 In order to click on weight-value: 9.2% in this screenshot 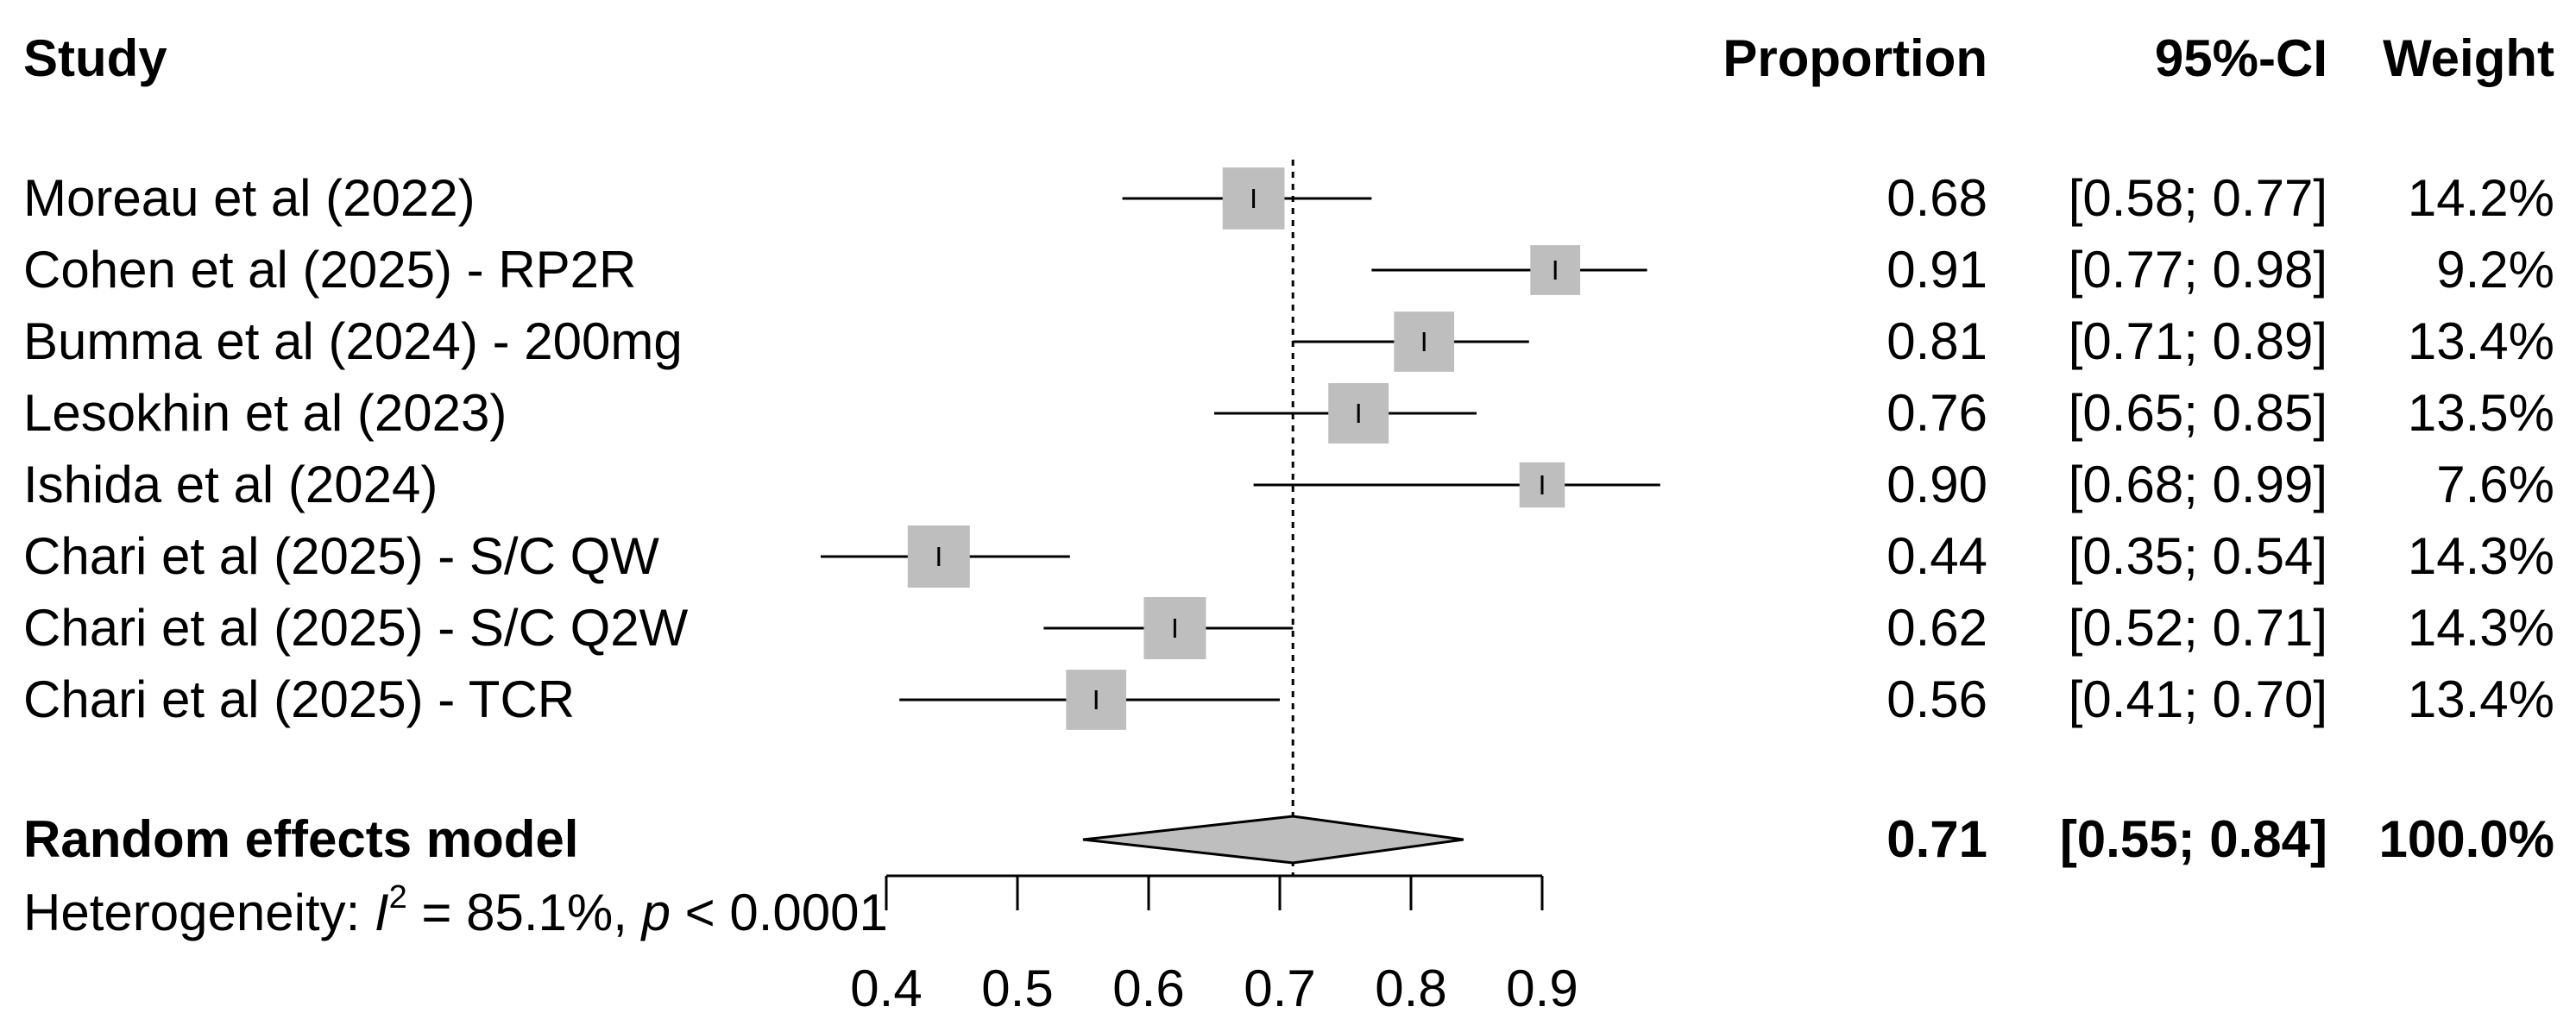, I will do `click(2495, 270)`.